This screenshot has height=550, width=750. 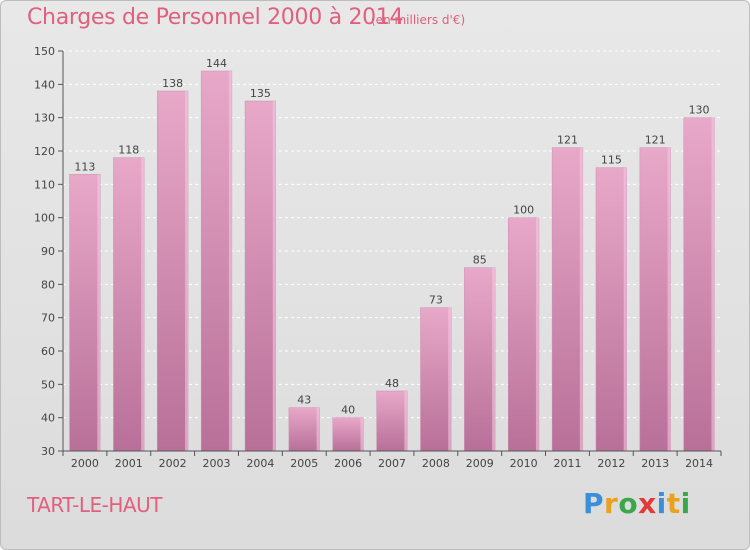 What do you see at coordinates (611, 463) in the screenshot?
I see `x-tick-label: 2012` at bounding box center [611, 463].